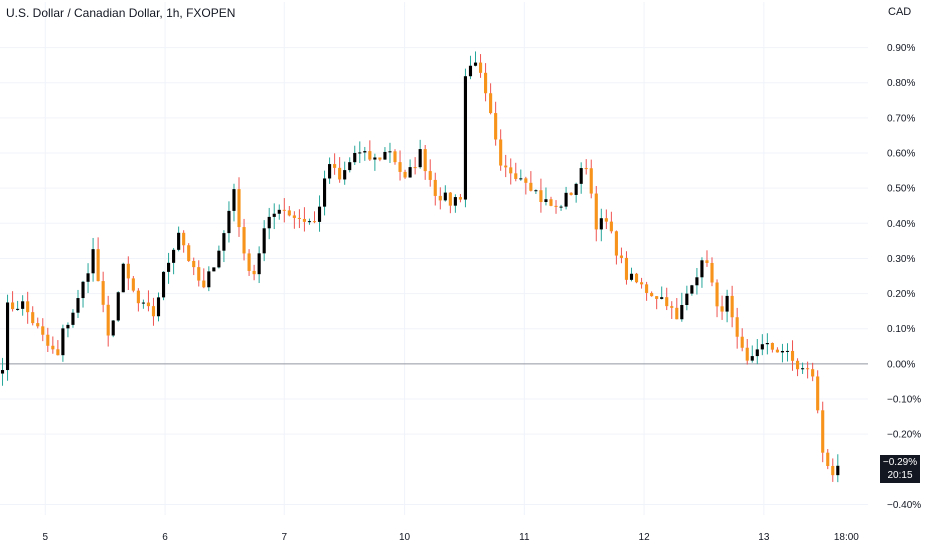 The width and height of the screenshot is (932, 550). Describe the element at coordinates (846, 537) in the screenshot. I see `x-tick-label: 18:00` at that location.